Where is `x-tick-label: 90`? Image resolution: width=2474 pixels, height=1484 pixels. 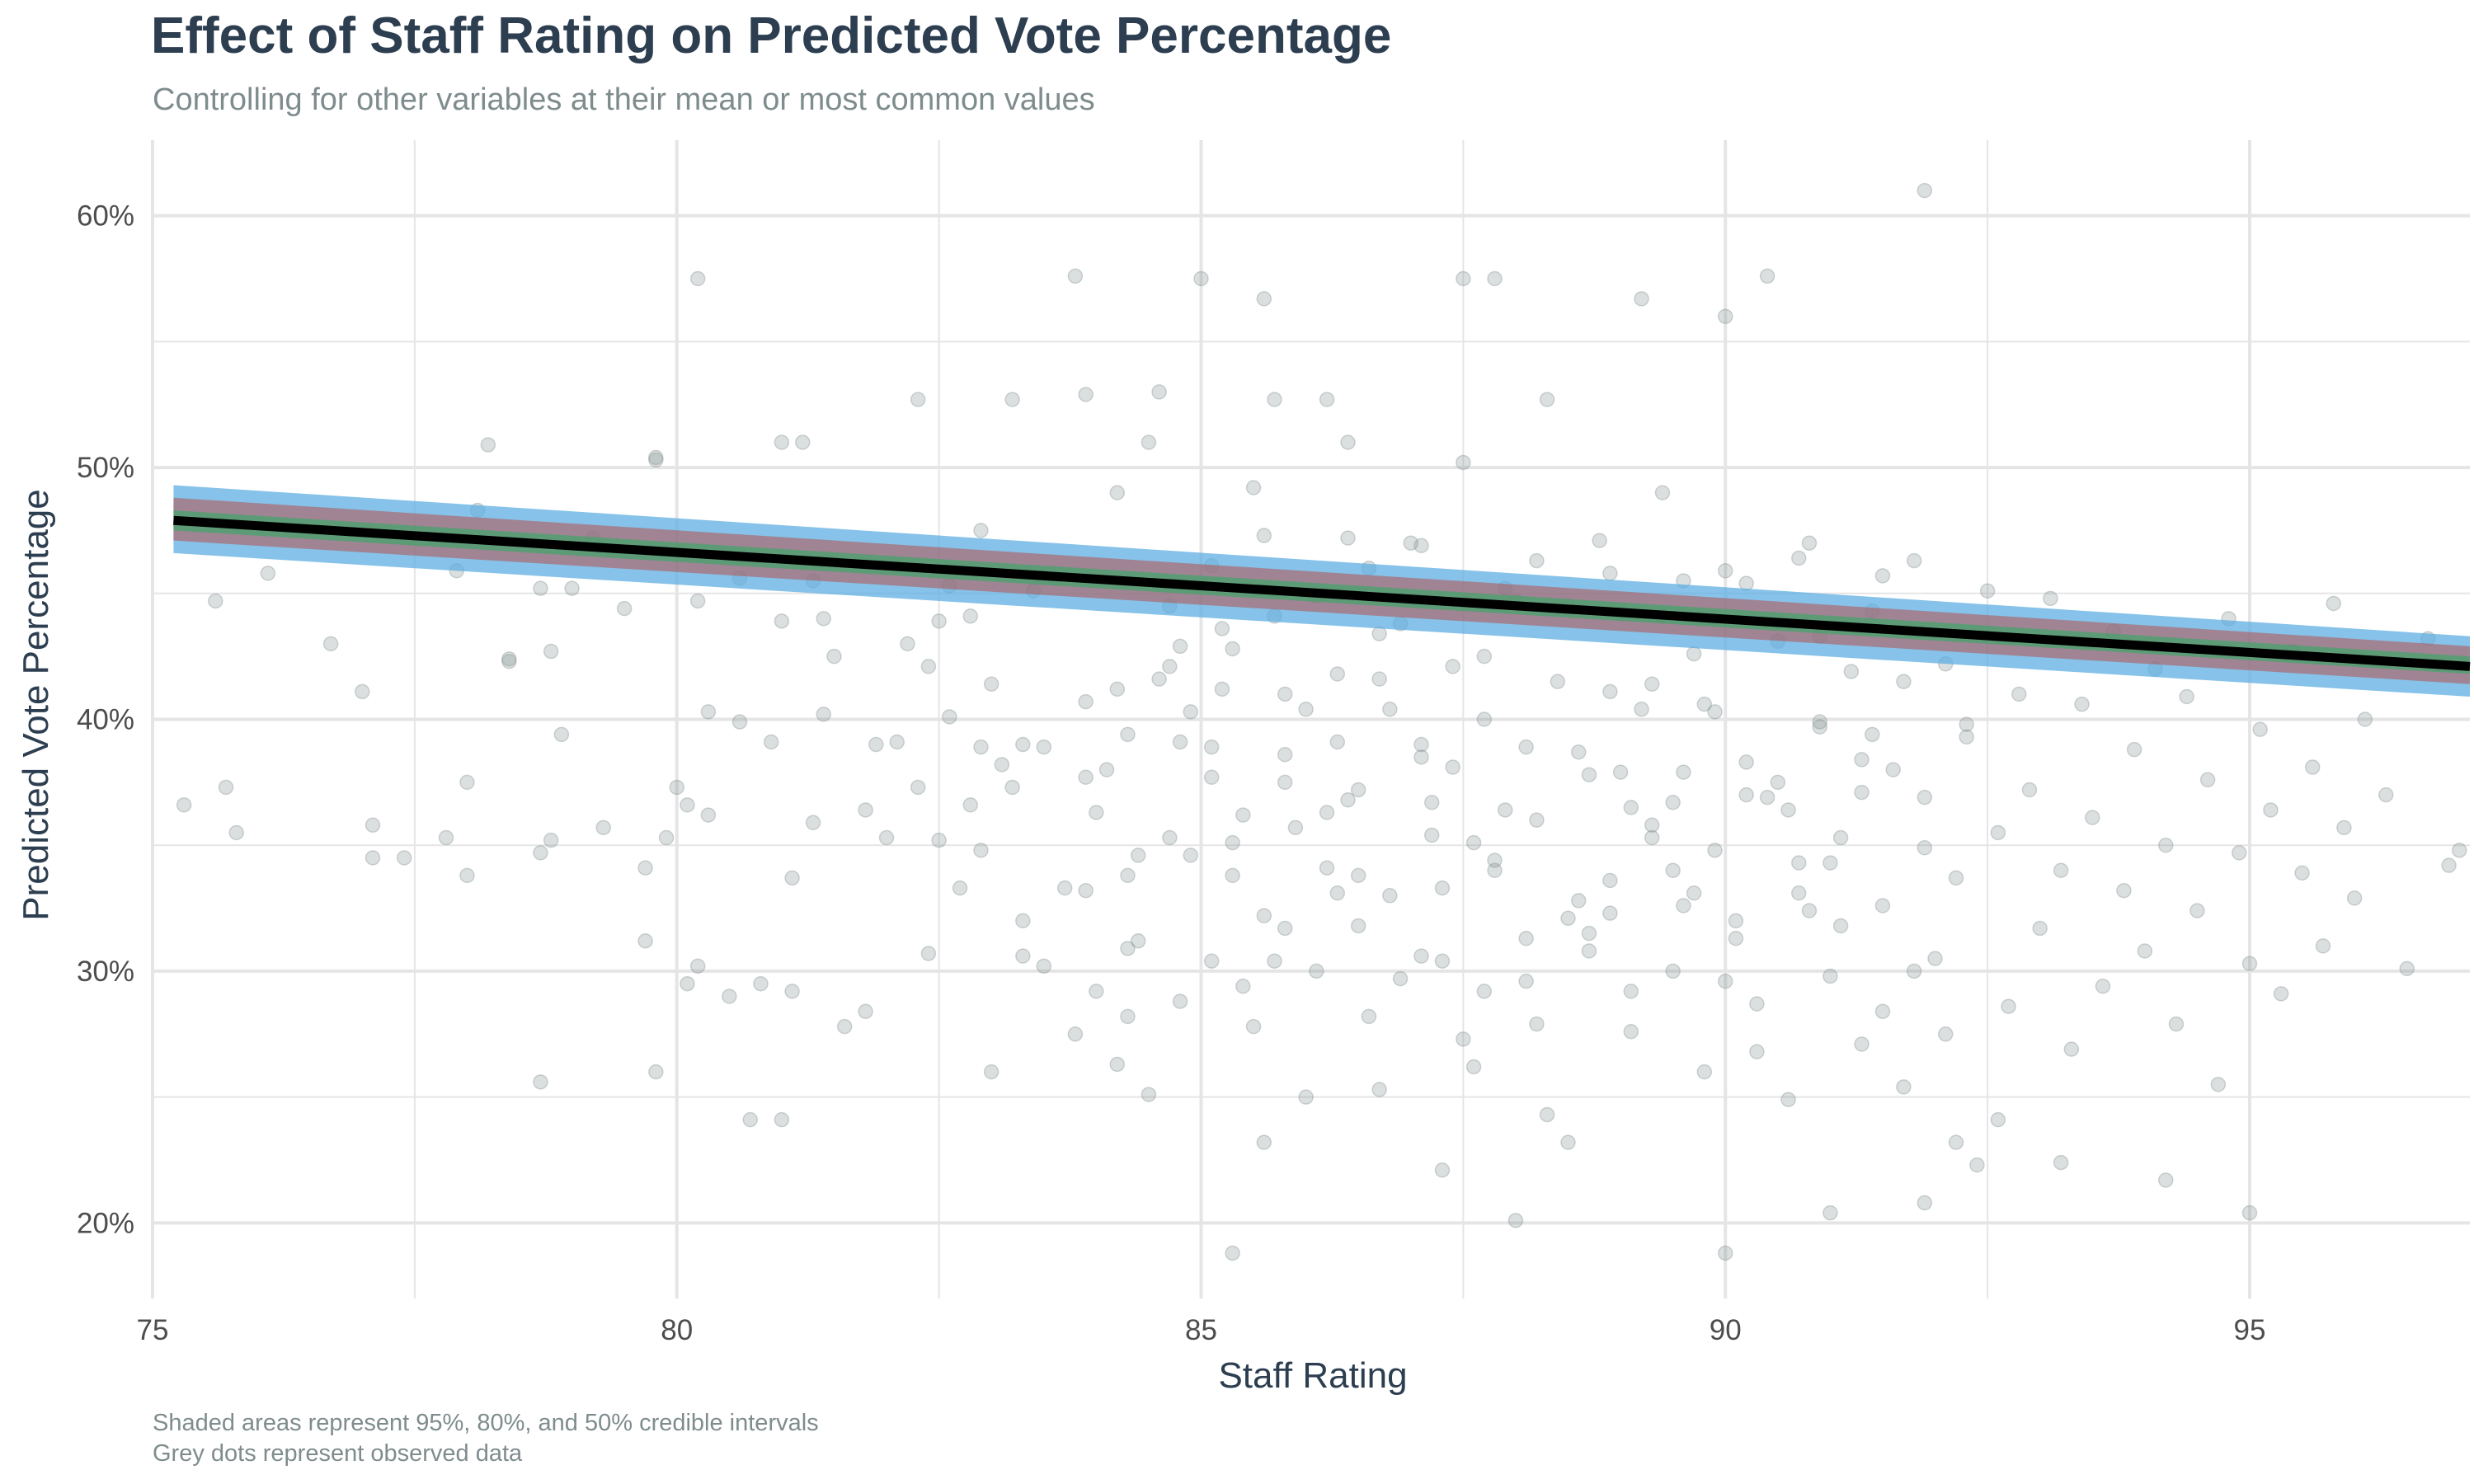
x-tick-label: 90 is located at coordinates (1726, 1330).